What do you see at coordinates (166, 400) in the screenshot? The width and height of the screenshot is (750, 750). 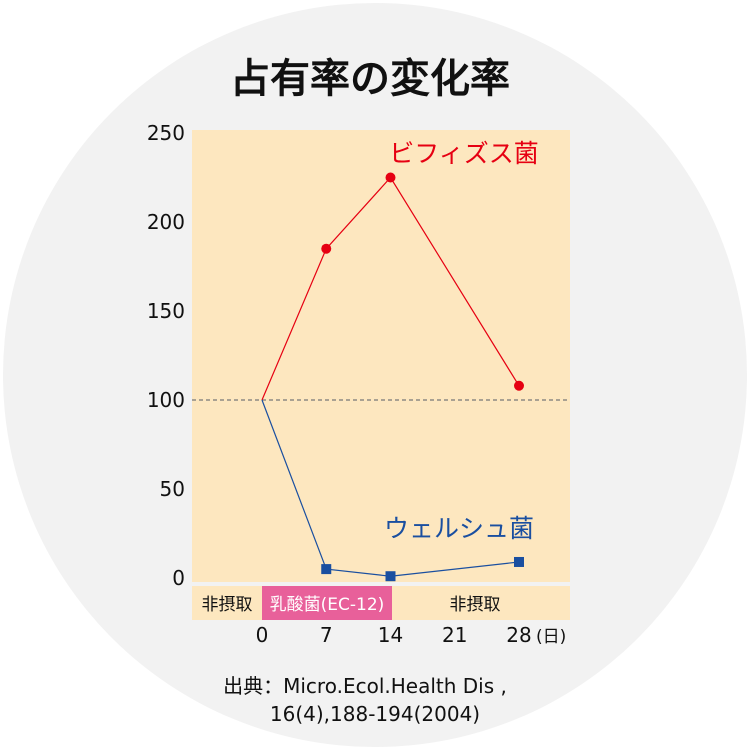 I see `y-tick-label: 100` at bounding box center [166, 400].